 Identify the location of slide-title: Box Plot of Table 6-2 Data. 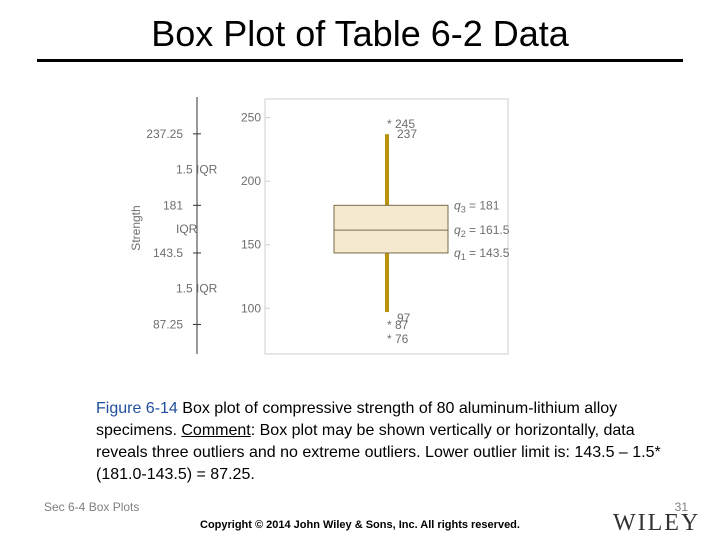
(360, 33).